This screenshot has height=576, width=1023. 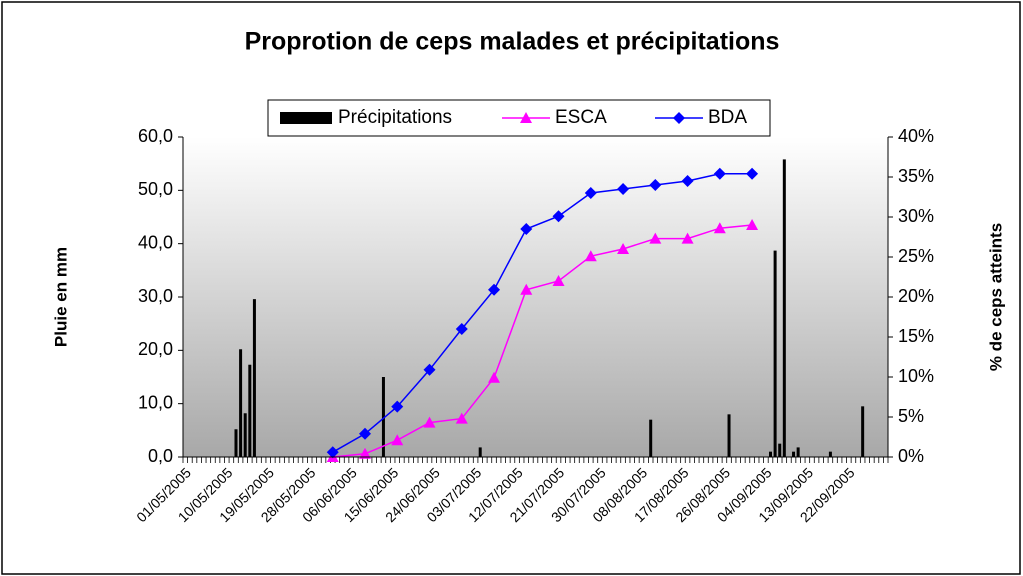 I want to click on legend-swatch, so click(x=306, y=118).